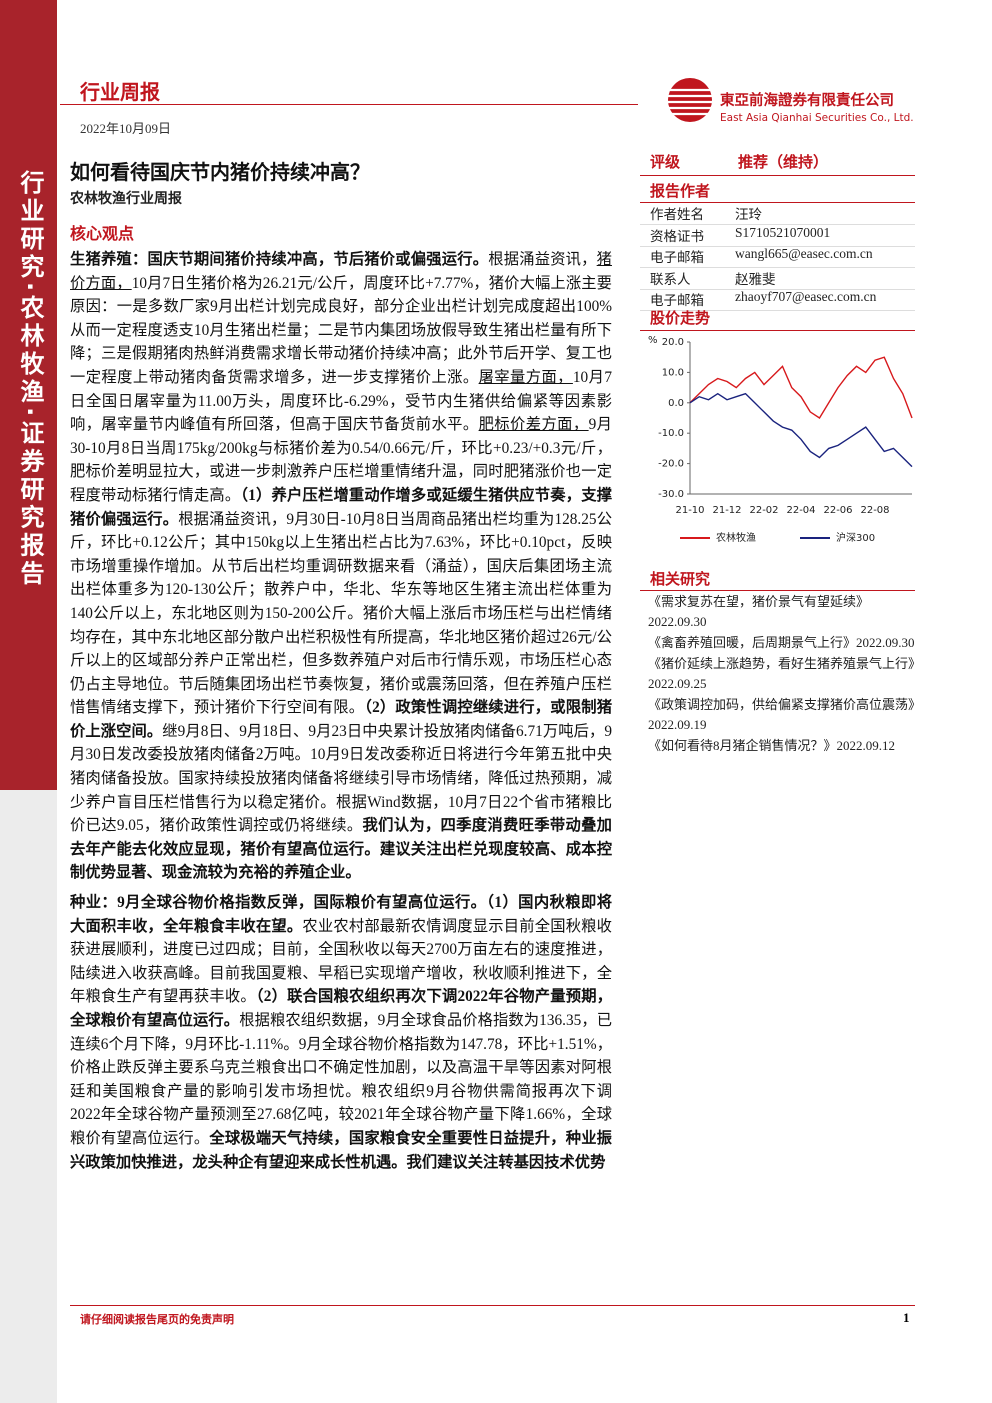 This screenshot has height=1403, width=992. Describe the element at coordinates (220, 173) in the screenshot. I see `title: 如何看待国庆节内猪价持续冲高？` at that location.